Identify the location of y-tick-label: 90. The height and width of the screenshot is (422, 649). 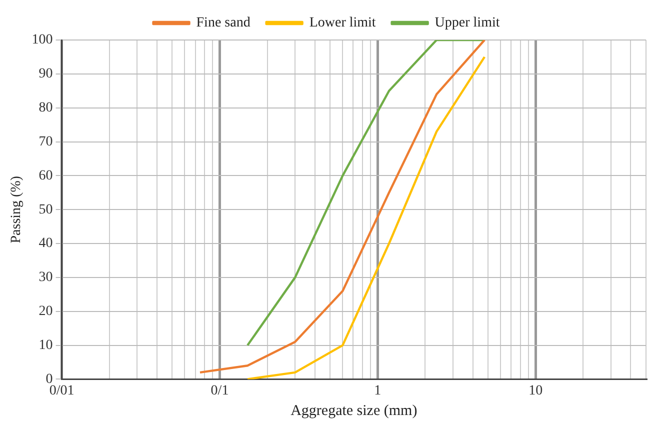
(45, 74).